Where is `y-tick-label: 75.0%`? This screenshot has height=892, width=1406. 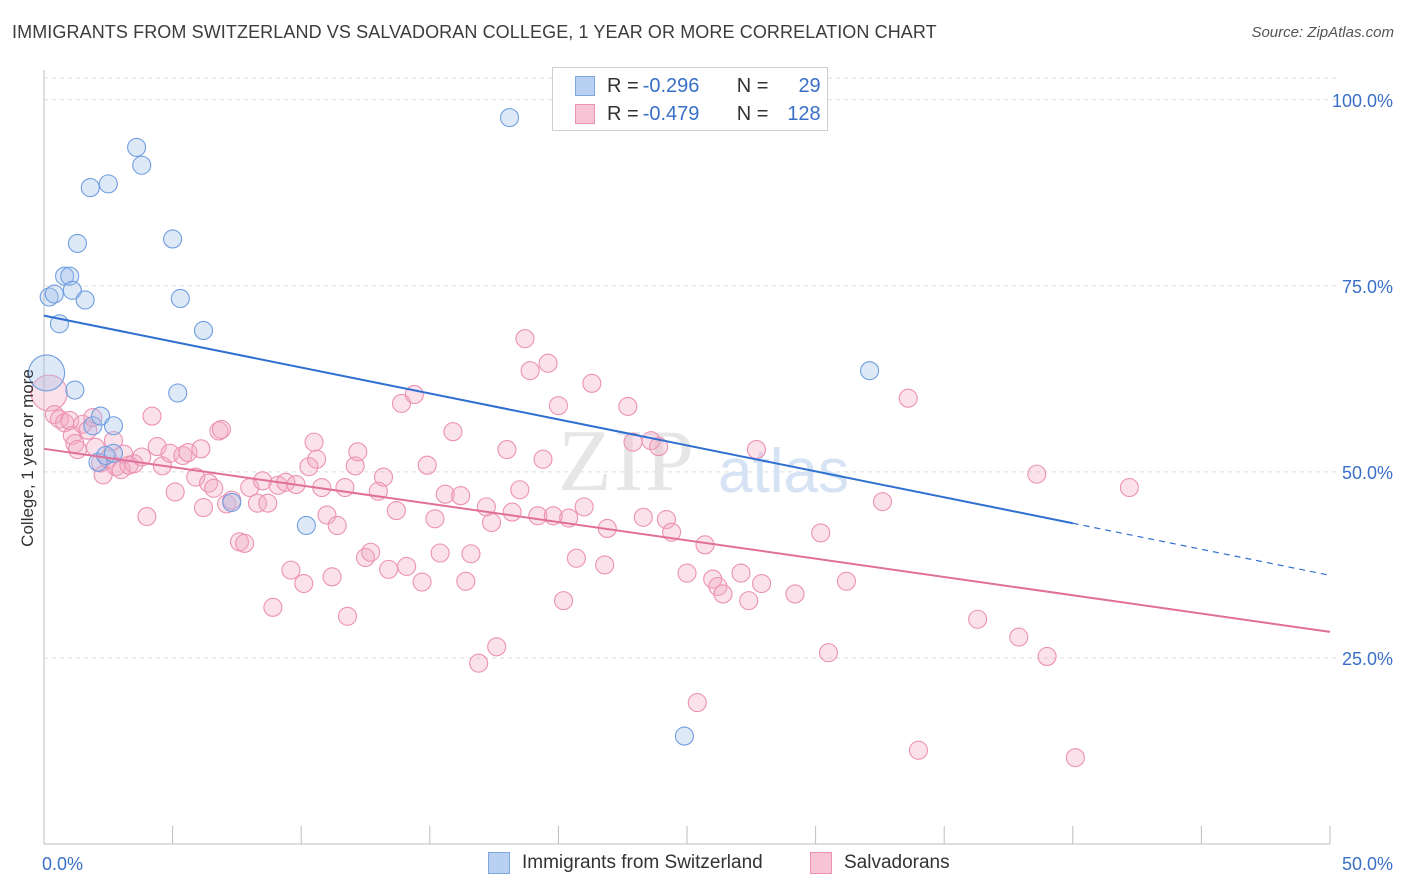 y-tick-label: 75.0% is located at coordinates (1367, 287).